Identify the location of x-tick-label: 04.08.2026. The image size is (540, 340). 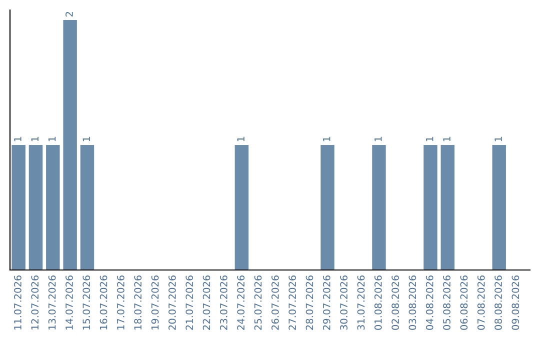
(430, 302).